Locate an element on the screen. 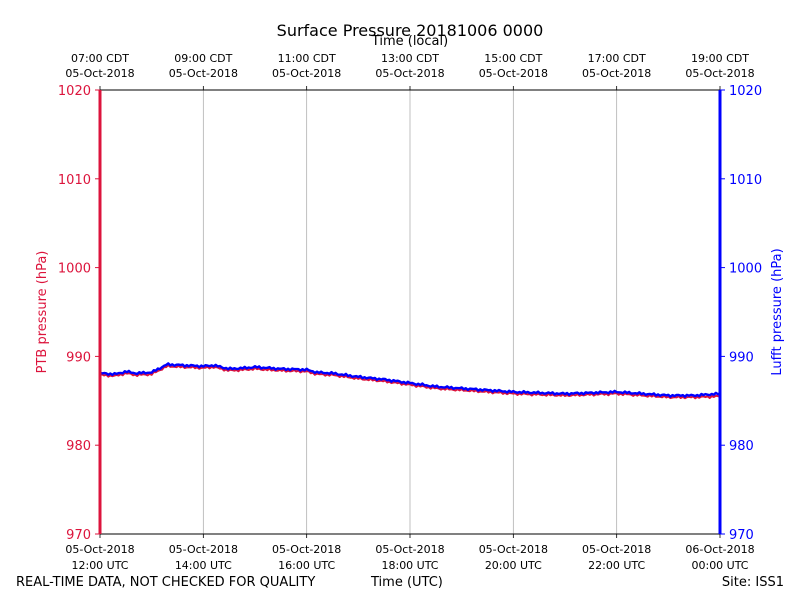  right-y-tick-label: 980 is located at coordinates (741, 446).